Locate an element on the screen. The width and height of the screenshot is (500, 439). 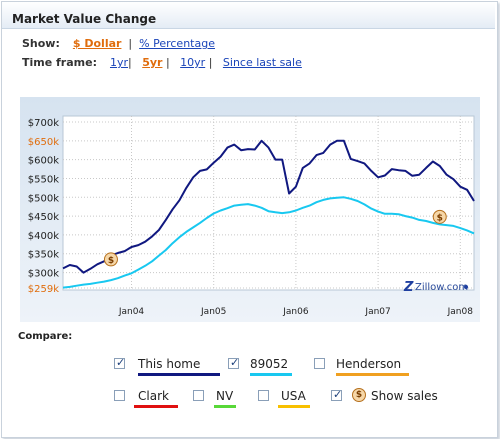
timeframe-10yr-link: 10yr is located at coordinates (193, 62).